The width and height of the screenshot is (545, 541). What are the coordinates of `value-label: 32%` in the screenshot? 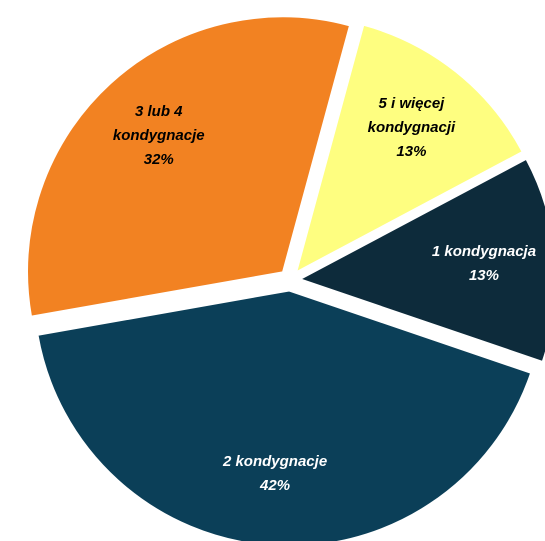 It's located at (158, 160).